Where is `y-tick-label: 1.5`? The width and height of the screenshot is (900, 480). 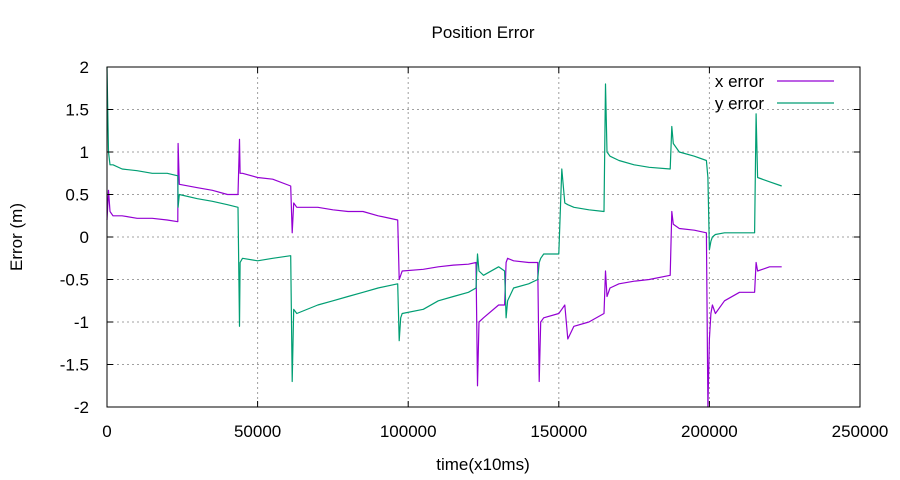
y-tick-label: 1.5 is located at coordinates (77, 110).